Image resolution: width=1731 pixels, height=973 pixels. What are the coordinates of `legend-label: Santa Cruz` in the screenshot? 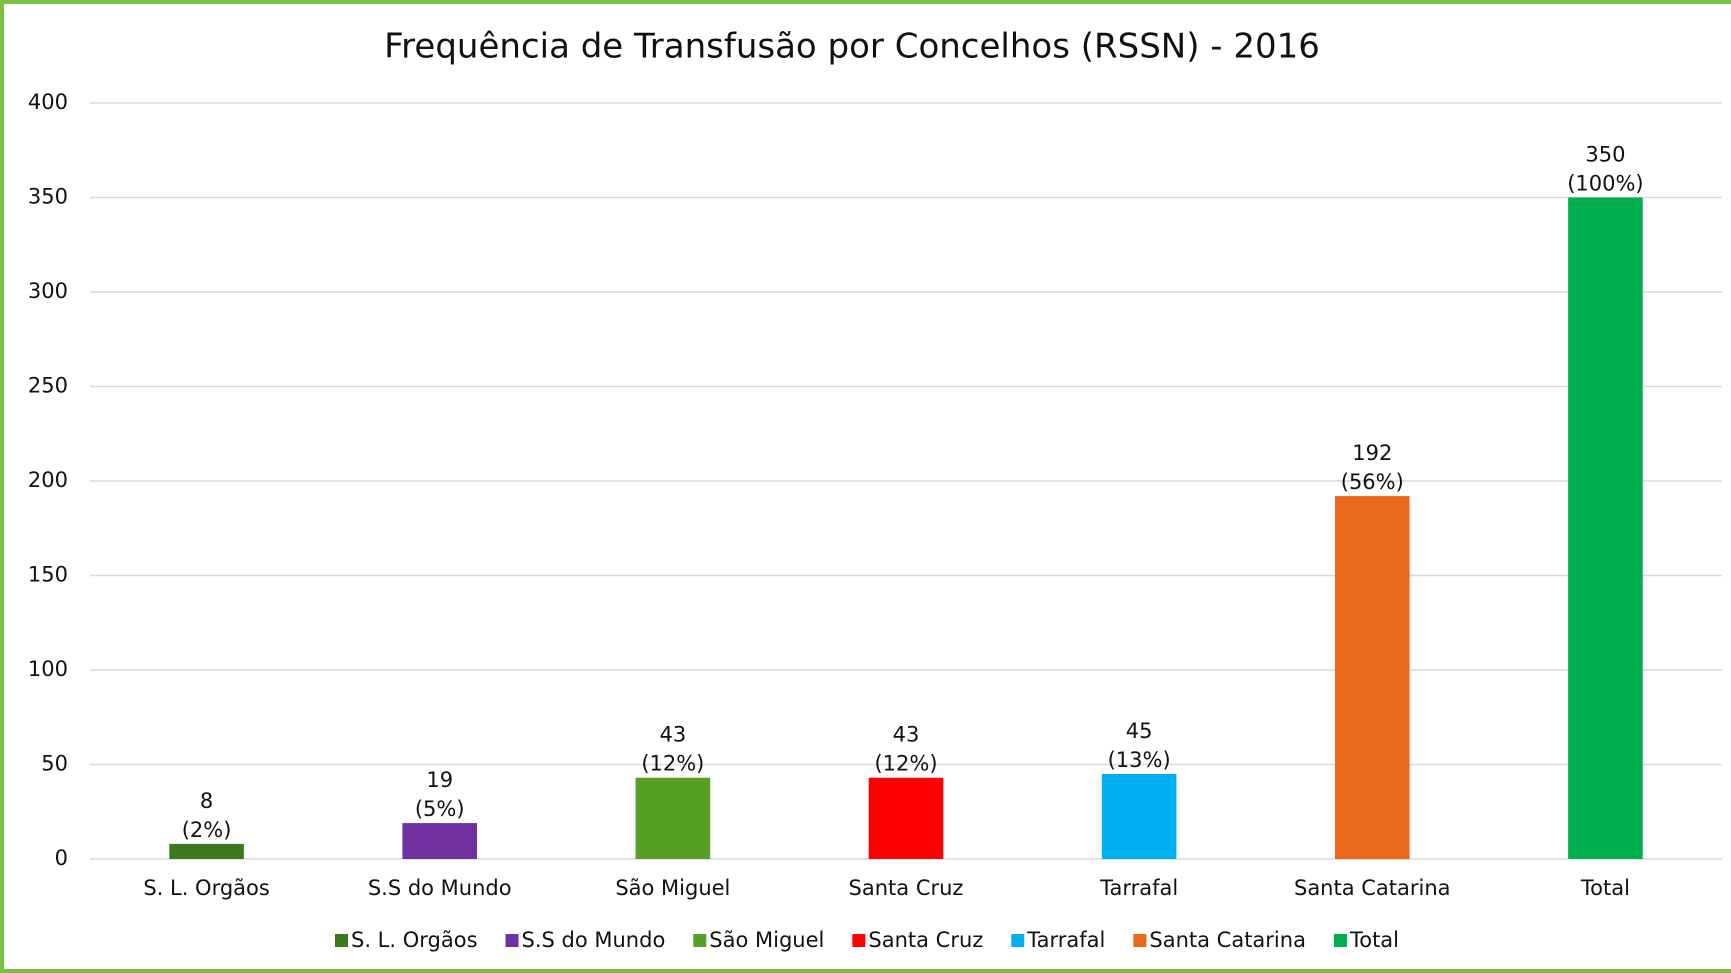 It's located at (925, 940).